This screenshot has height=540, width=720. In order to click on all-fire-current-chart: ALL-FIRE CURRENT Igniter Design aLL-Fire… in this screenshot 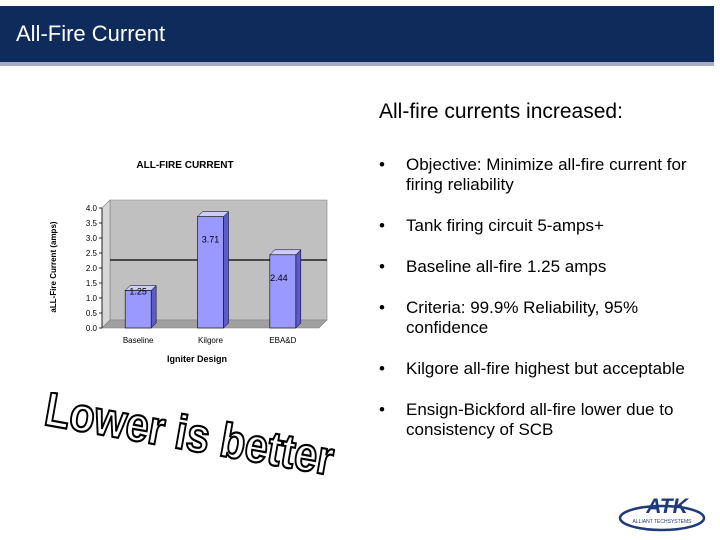, I will do `click(188, 262)`.